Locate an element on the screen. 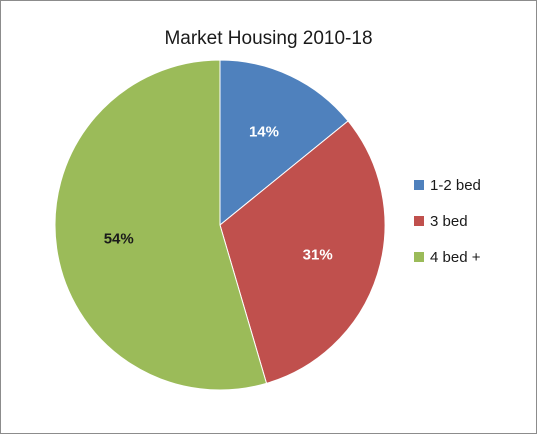 The width and height of the screenshot is (537, 434). data-label-1: 31% is located at coordinates (318, 254).